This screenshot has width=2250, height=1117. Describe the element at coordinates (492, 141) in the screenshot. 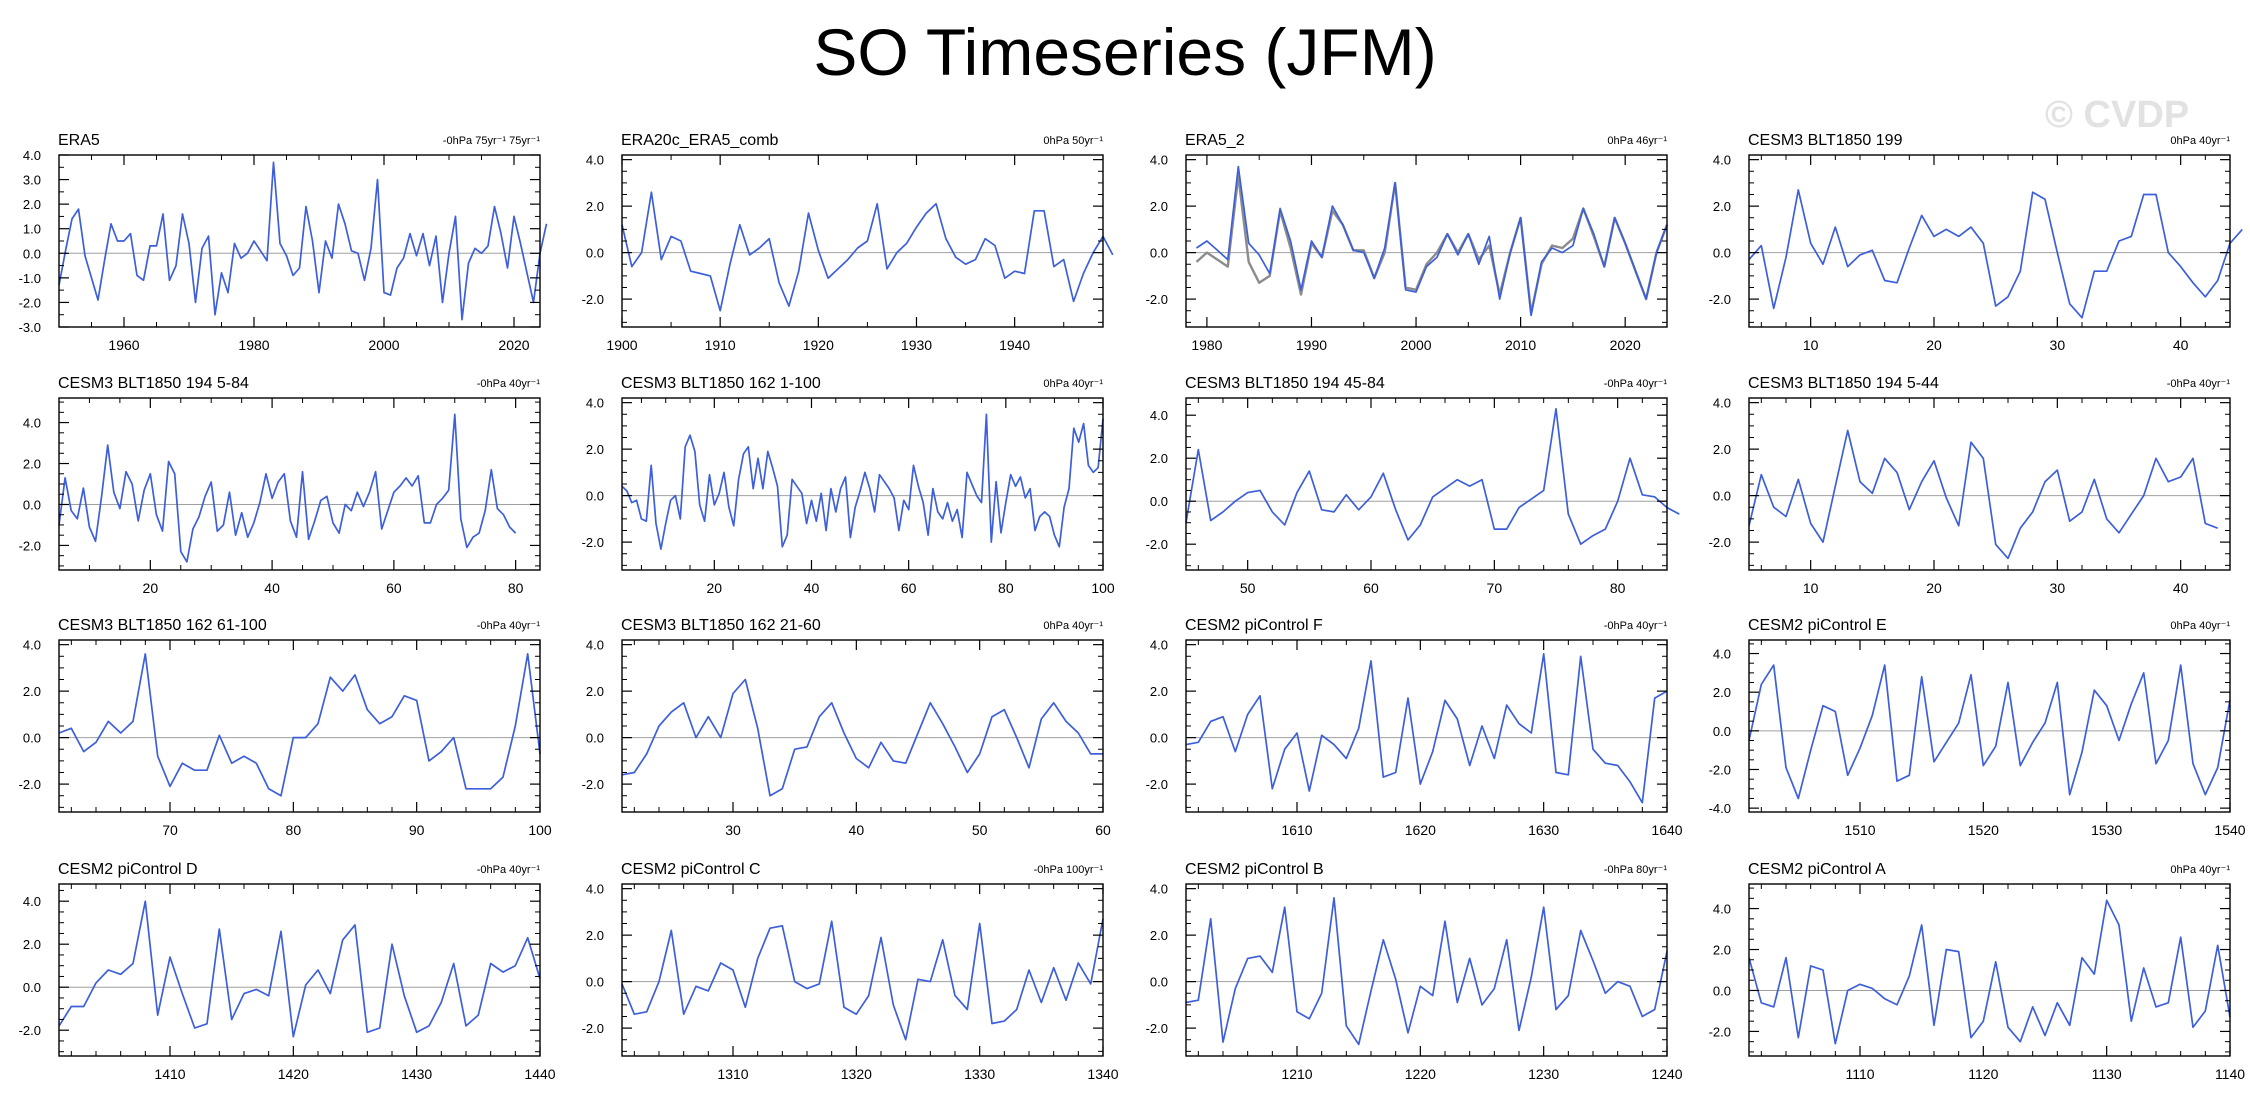

I see `panel-annotation: -0hPa 75yr⁻¹ 75yr⁻¹` at that location.